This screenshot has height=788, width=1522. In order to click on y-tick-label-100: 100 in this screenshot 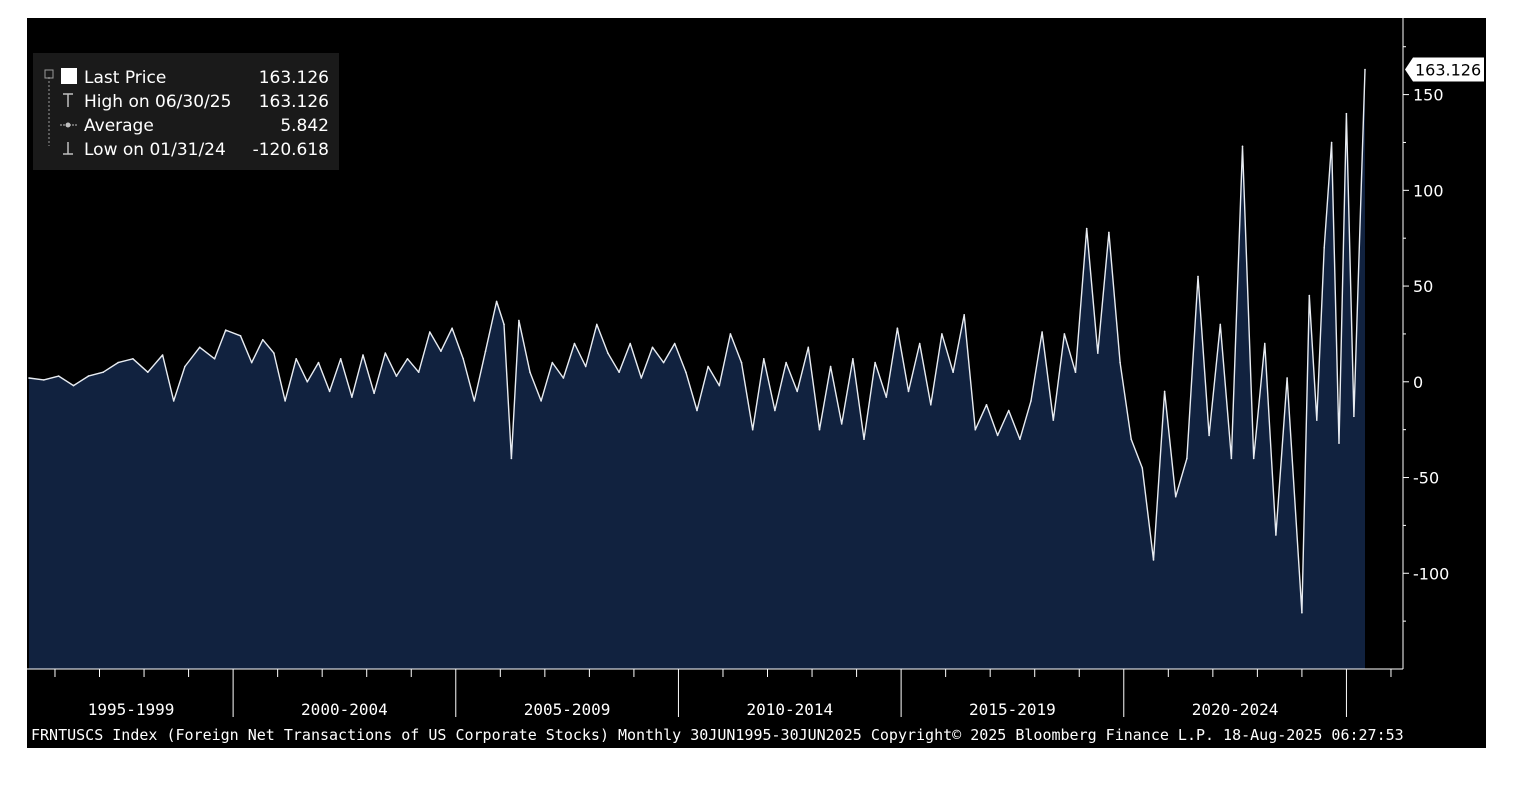, I will do `click(1428, 190)`.